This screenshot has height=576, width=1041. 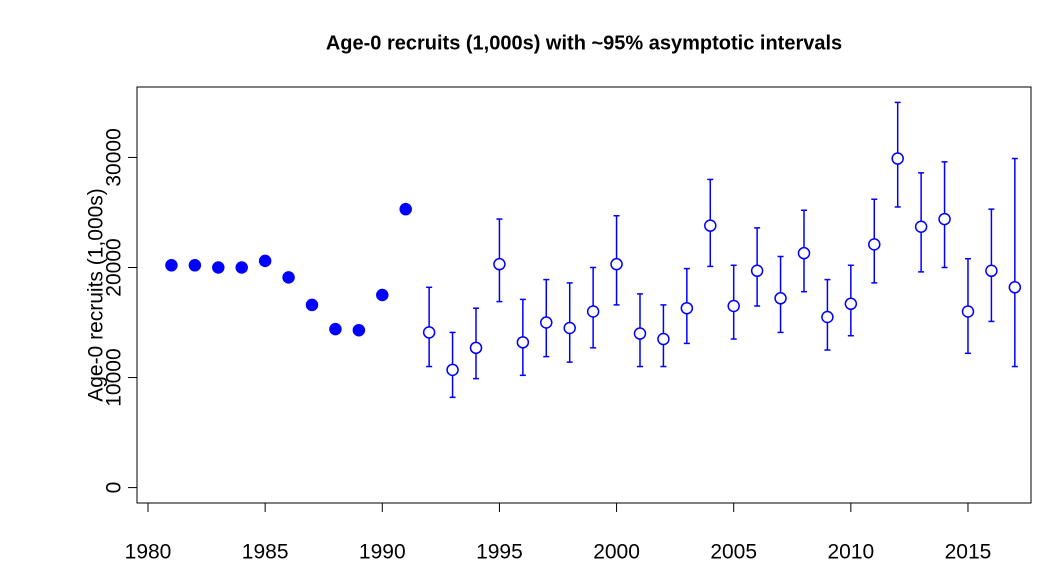 I want to click on x-tick-label: 1980, so click(x=148, y=552).